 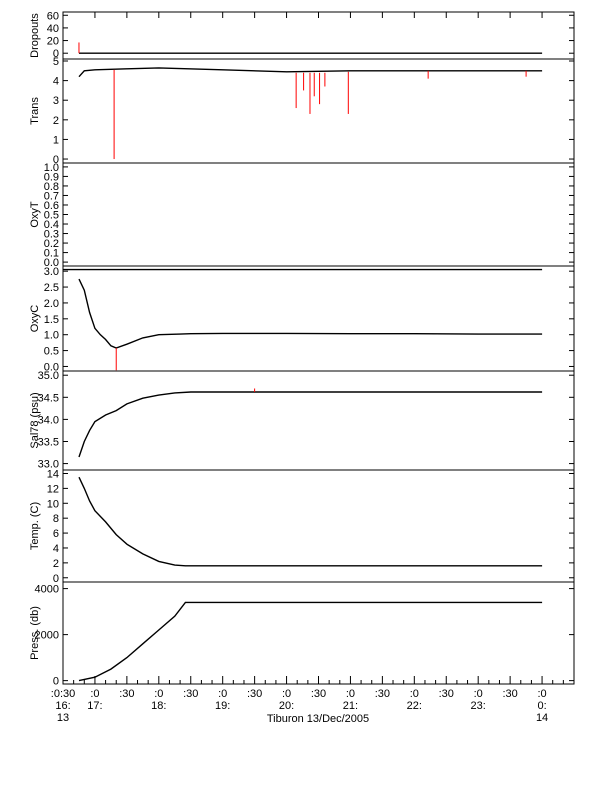 What do you see at coordinates (53, 16) in the screenshot?
I see `y-tick-label: 60` at bounding box center [53, 16].